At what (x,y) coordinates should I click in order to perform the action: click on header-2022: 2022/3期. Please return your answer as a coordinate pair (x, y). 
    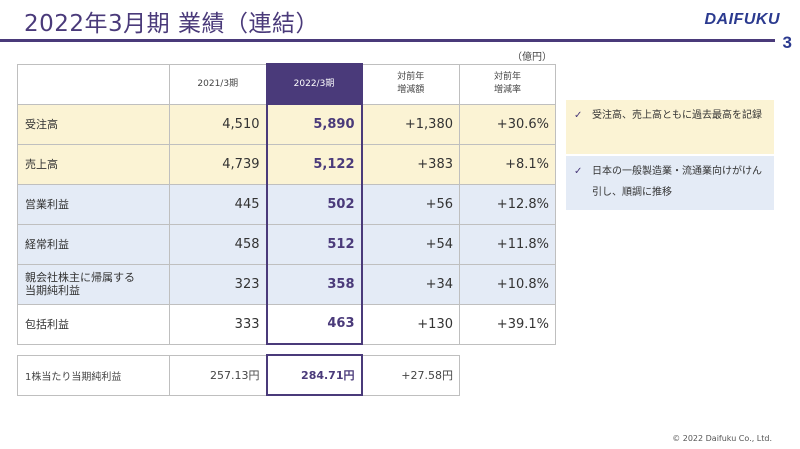
    Looking at the image, I should click on (314, 84).